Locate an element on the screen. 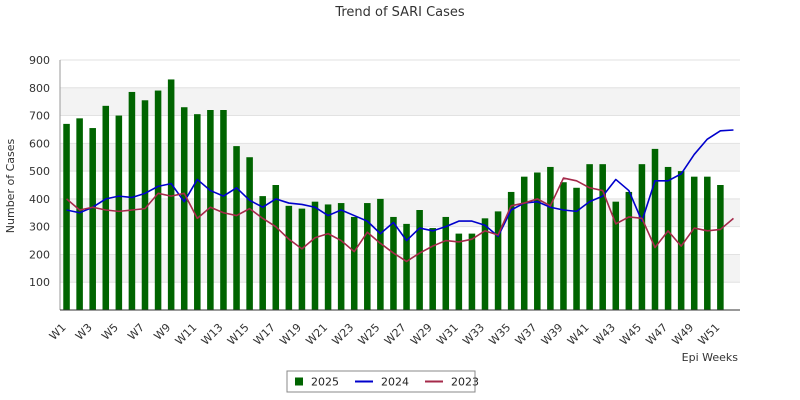 The height and width of the screenshot is (400, 800). y-tick-label: 900 is located at coordinates (39, 60).